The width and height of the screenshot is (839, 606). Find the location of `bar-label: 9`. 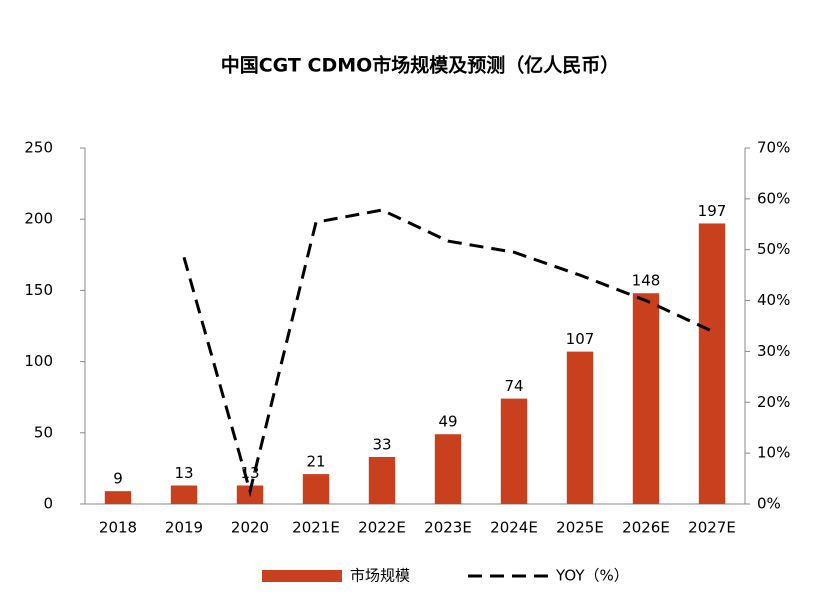

bar-label: 9 is located at coordinates (118, 479).